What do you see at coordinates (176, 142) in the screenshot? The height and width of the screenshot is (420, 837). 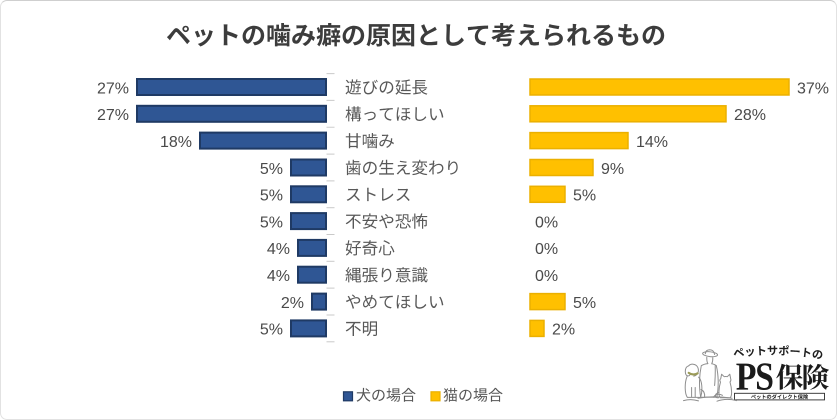 I see `svg-text: 18%` at bounding box center [176, 142].